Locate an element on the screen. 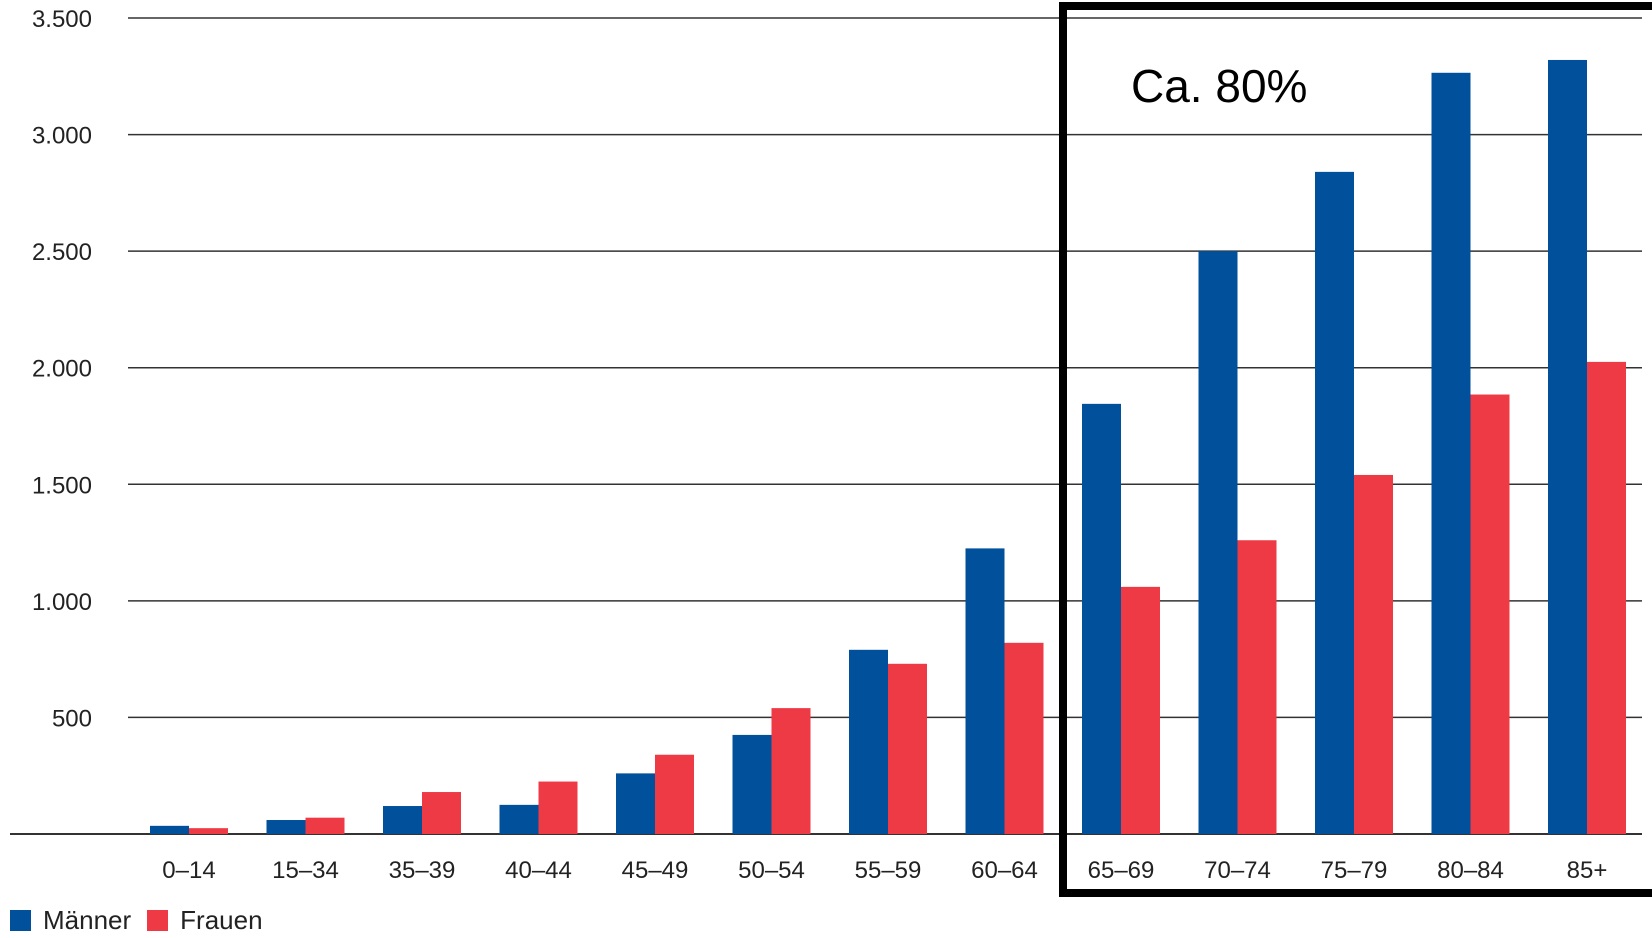 The width and height of the screenshot is (1652, 938). x-tick-label: 65–69 is located at coordinates (1121, 870).